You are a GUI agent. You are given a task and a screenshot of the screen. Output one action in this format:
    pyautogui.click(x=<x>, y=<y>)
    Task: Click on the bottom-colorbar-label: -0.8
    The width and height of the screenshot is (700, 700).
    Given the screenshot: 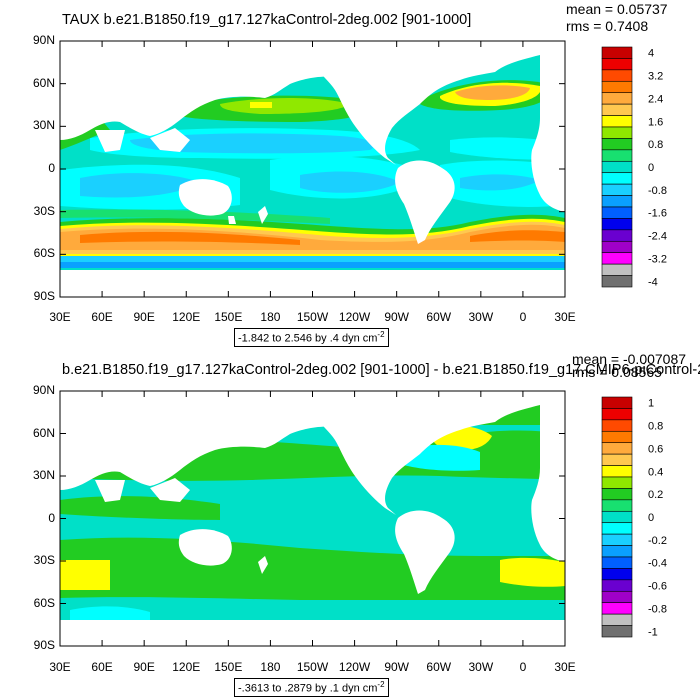 What is the action you would take?
    pyautogui.click(x=657, y=609)
    